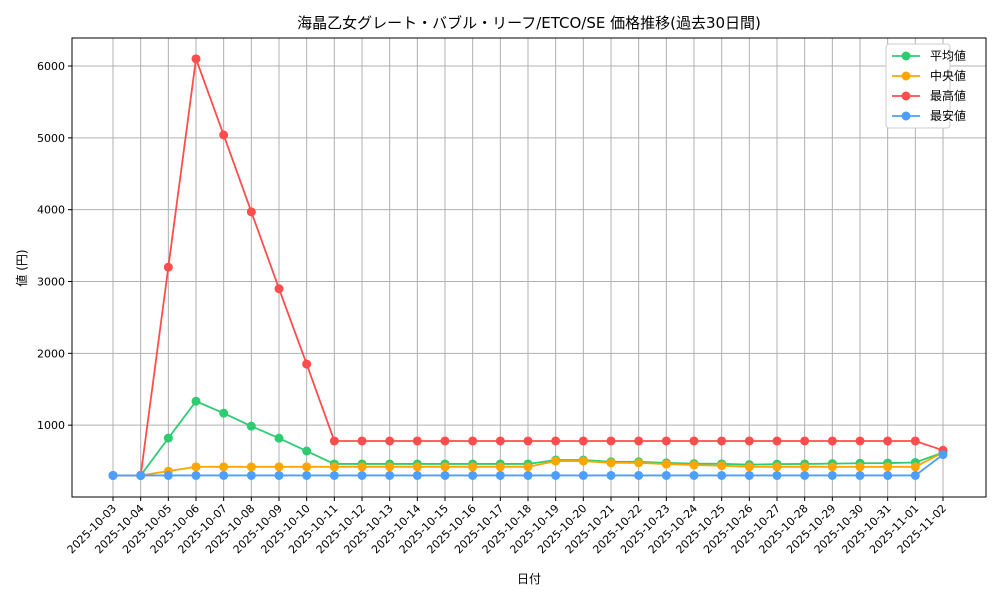 This screenshot has width=1000, height=604. What do you see at coordinates (51, 210) in the screenshot?
I see `y-tick-label: 4000` at bounding box center [51, 210].